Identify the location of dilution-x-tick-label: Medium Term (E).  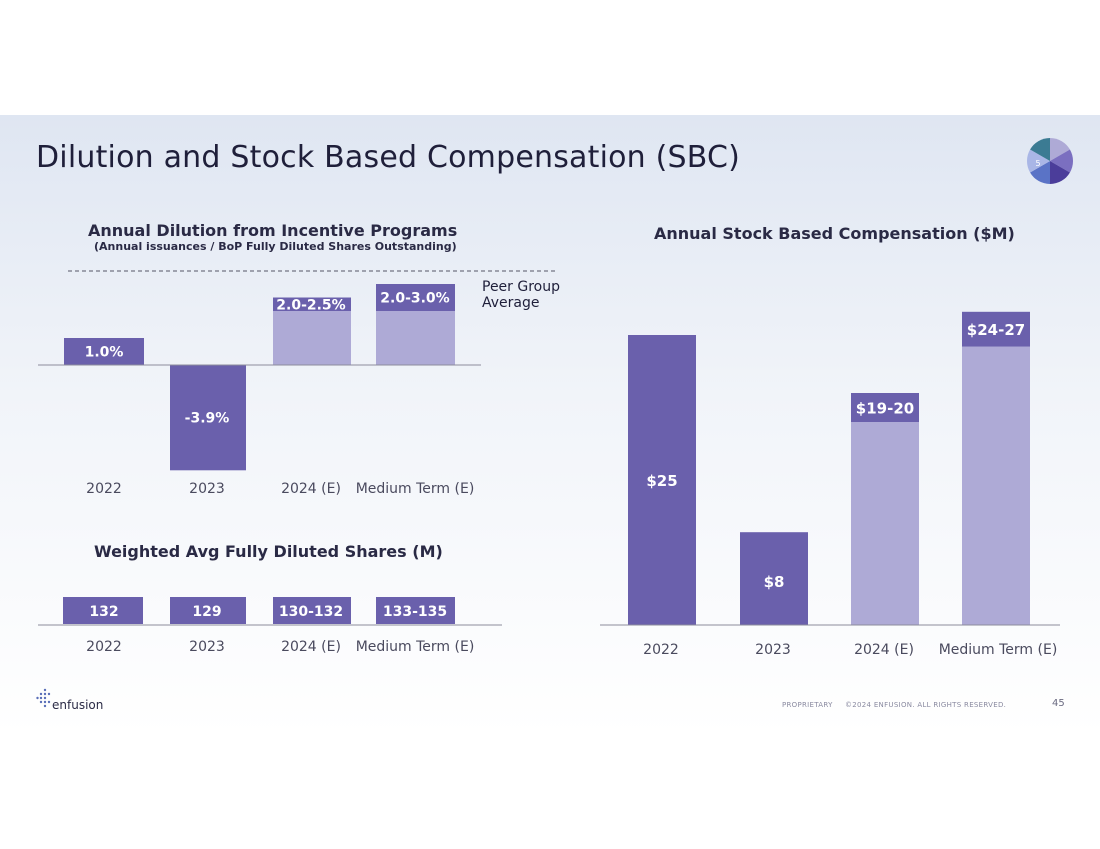
(415, 489).